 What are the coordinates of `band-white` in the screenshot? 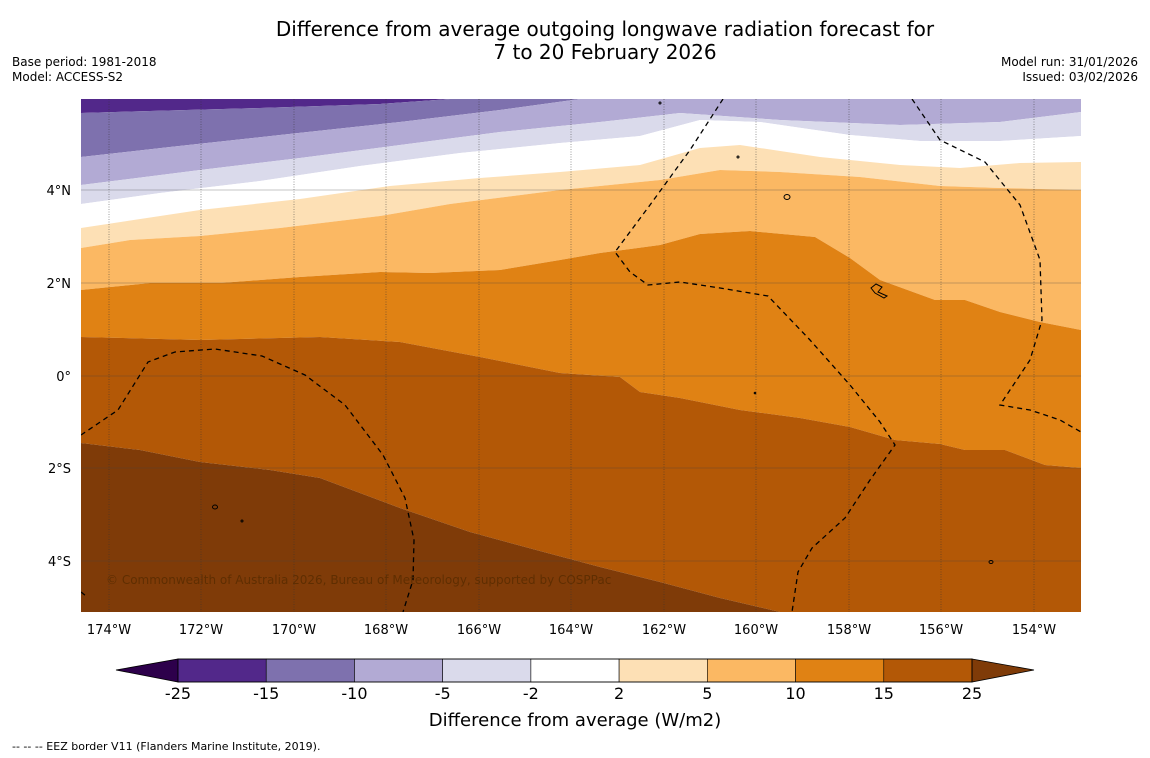 It's located at (581, 174).